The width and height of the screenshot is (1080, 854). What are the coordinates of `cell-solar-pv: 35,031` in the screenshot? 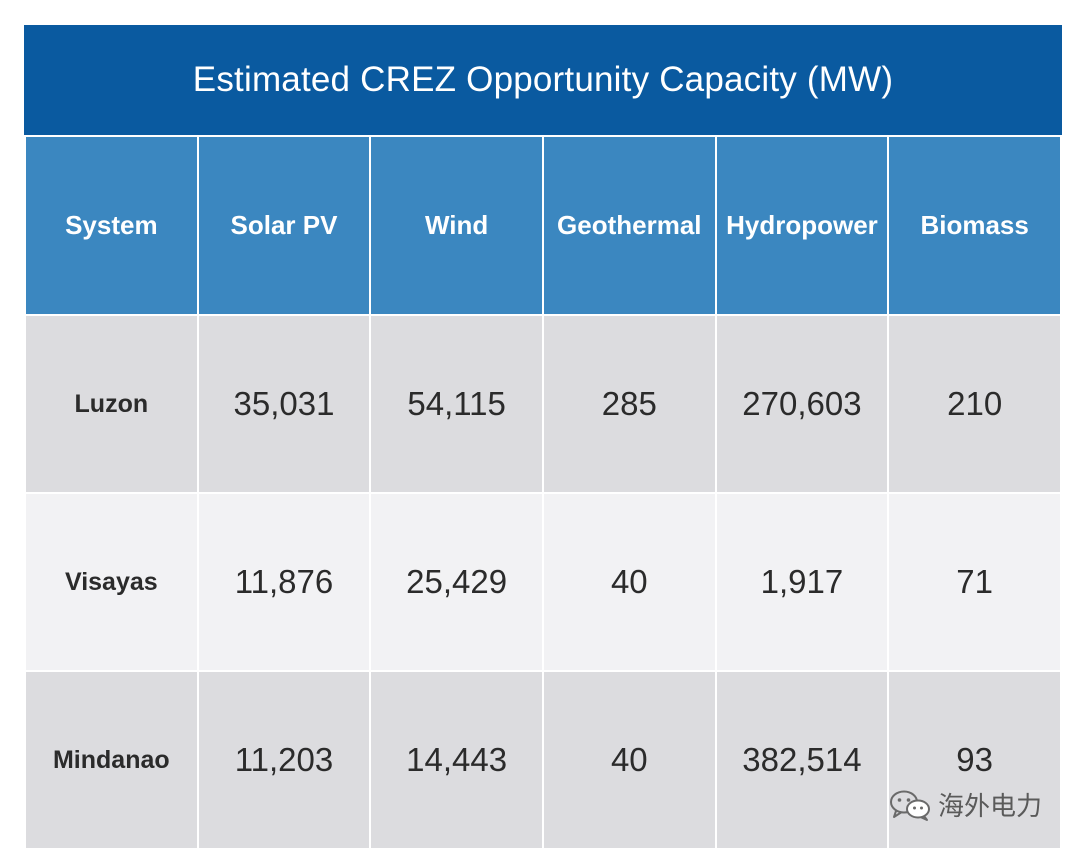 It's located at (284, 403).